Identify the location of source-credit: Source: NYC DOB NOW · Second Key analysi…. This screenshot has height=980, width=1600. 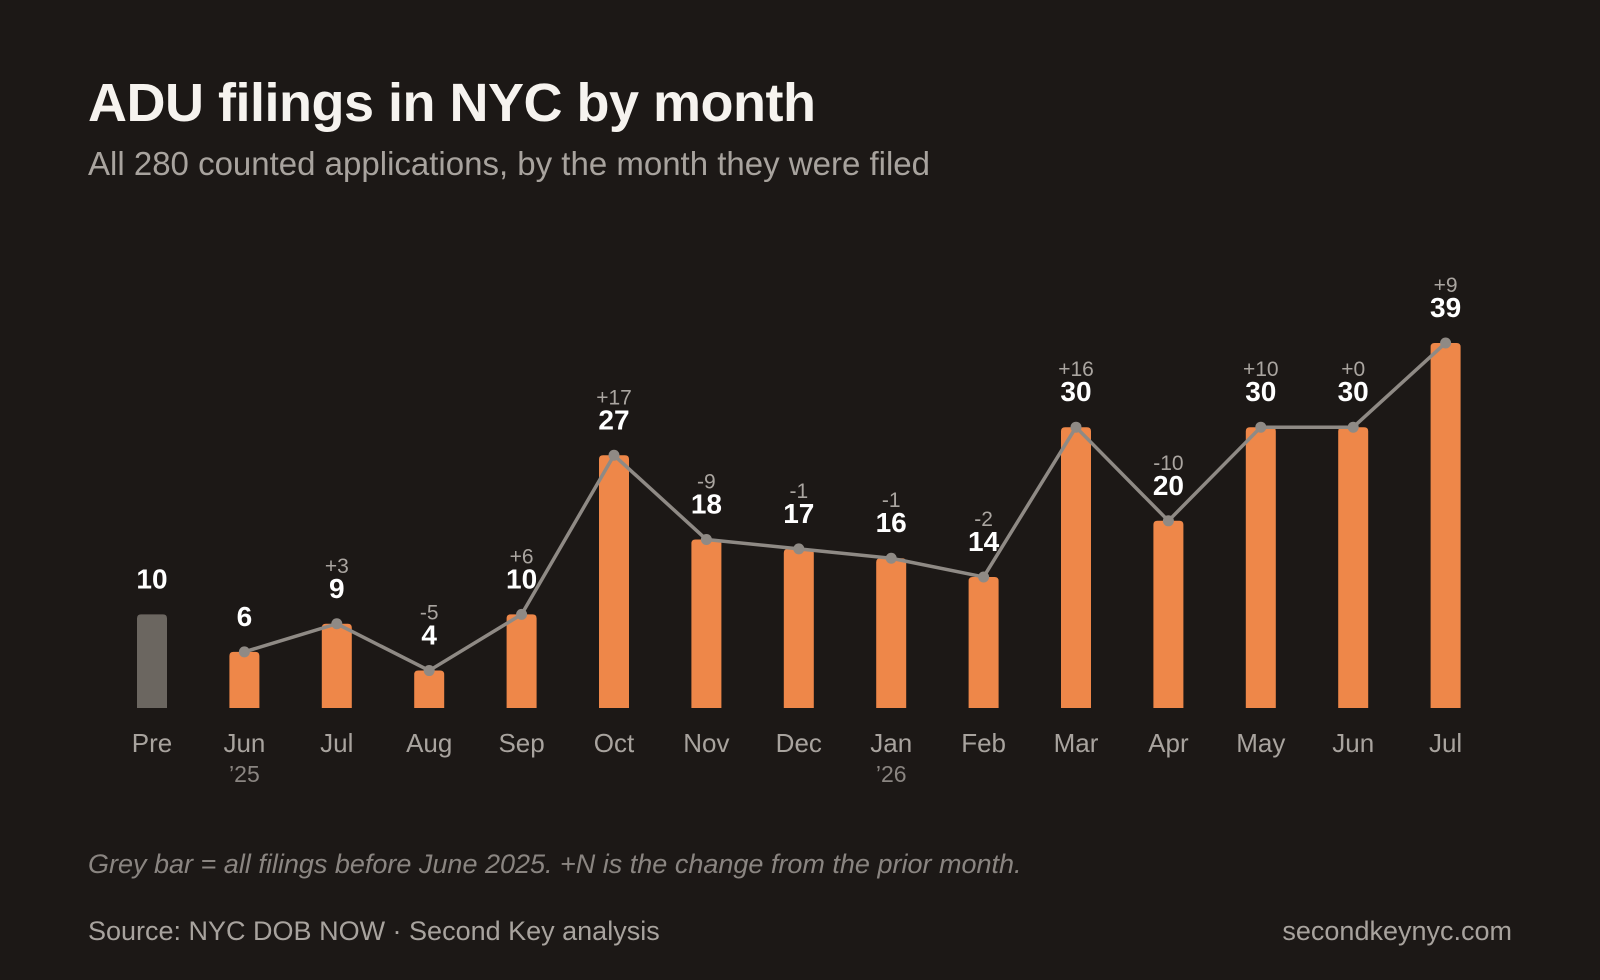
(374, 931).